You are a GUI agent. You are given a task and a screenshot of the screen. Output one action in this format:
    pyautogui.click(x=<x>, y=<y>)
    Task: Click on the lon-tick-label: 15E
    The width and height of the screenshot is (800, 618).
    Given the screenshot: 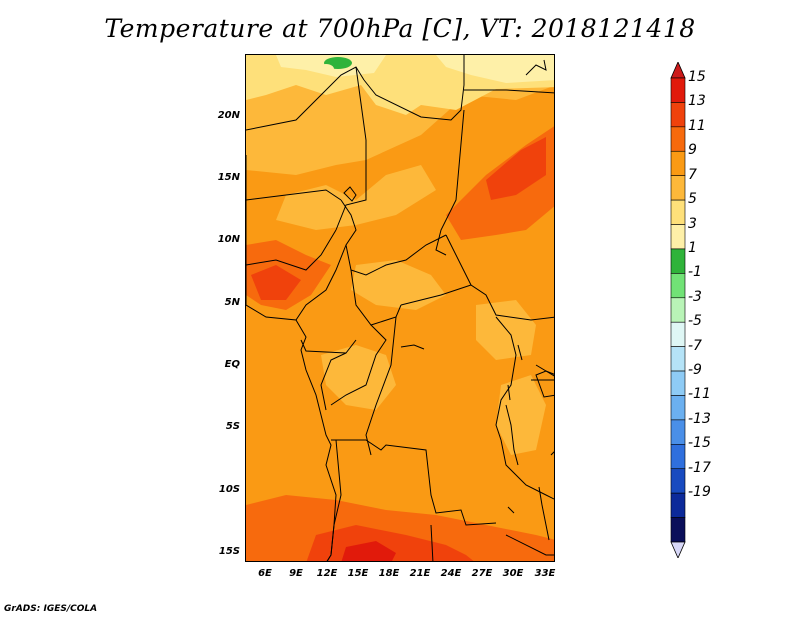 What is the action you would take?
    pyautogui.click(x=358, y=573)
    